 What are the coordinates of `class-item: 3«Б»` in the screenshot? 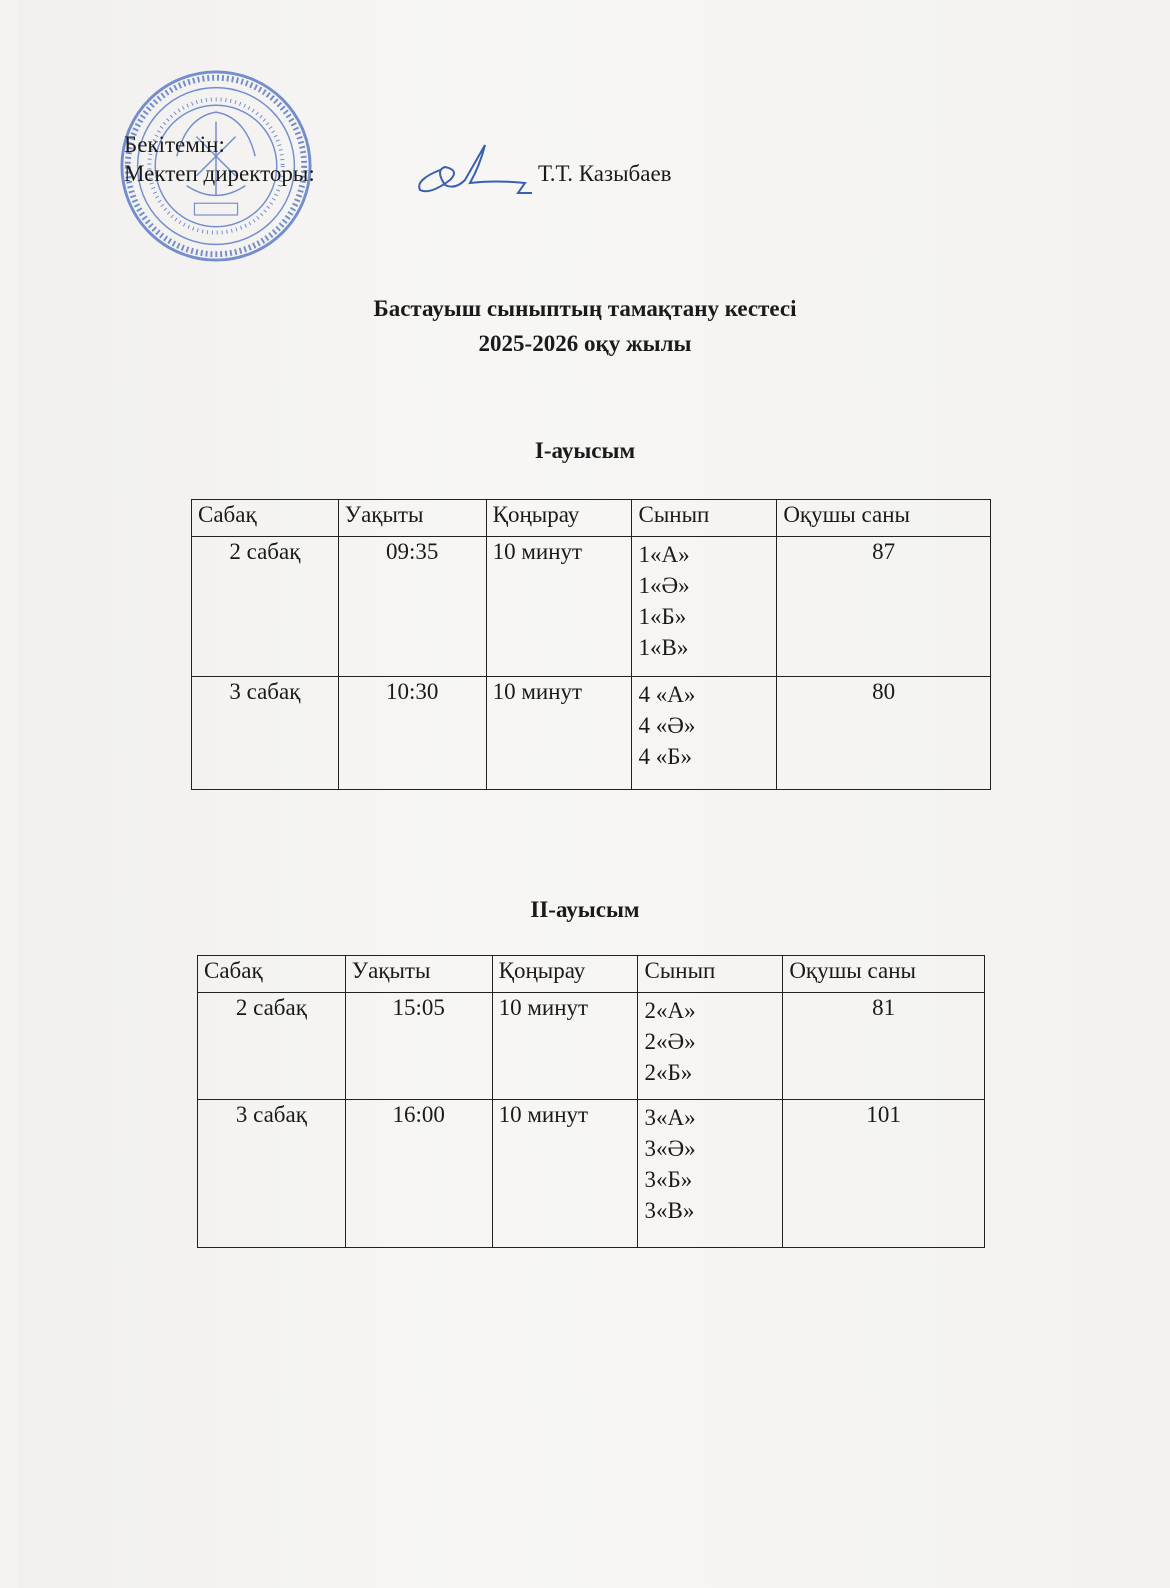 It's located at (668, 1179).